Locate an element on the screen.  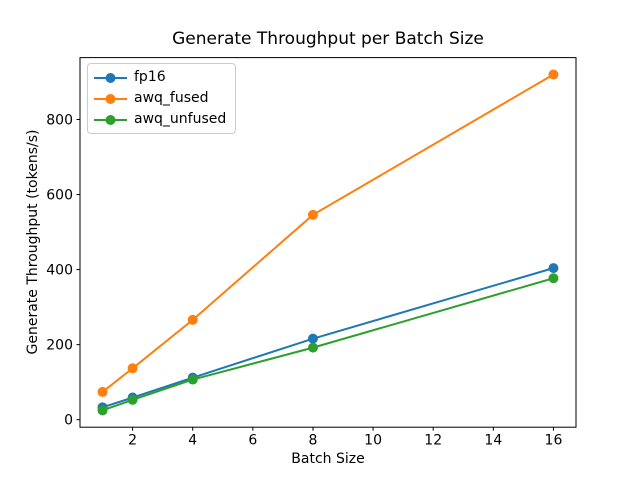
legend-item-awq-unfused: awq_unfused is located at coordinates (159, 119).